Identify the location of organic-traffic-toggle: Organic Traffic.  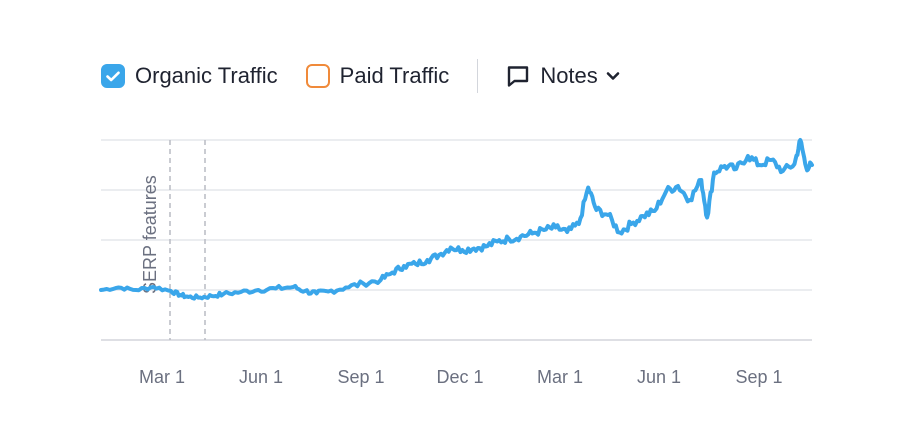
(189, 76).